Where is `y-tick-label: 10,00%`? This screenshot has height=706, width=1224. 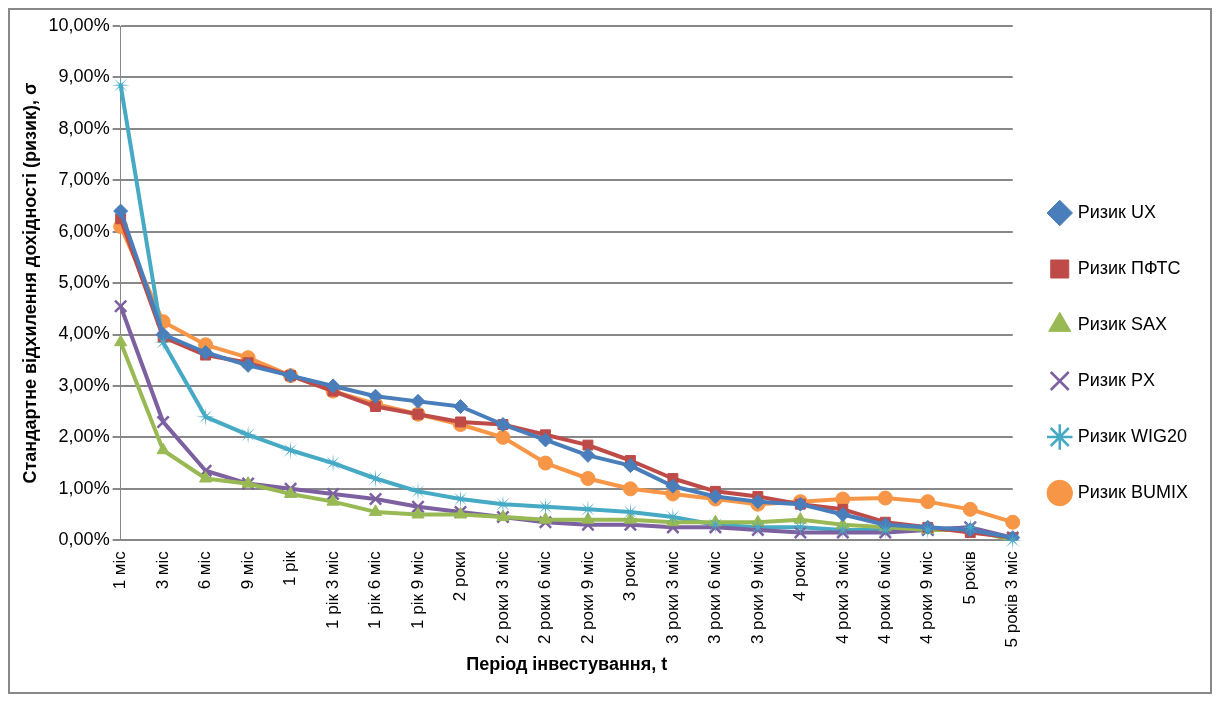
y-tick-label: 10,00% is located at coordinates (79, 24).